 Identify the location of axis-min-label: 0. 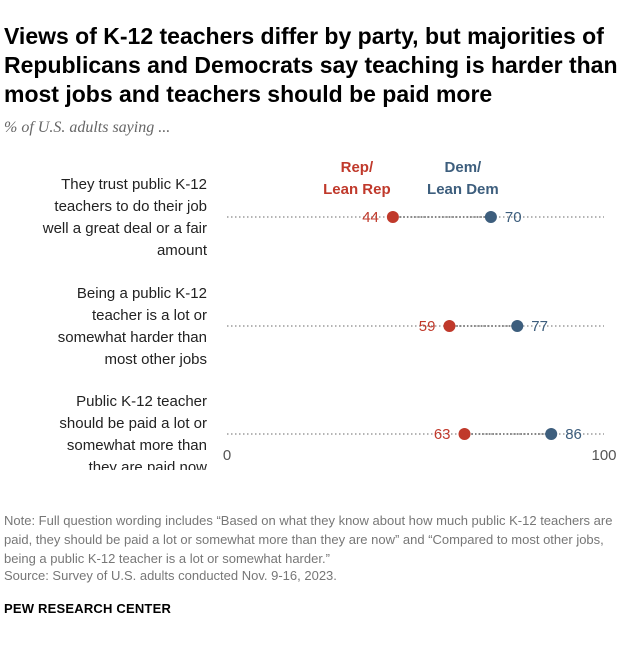
(227, 455).